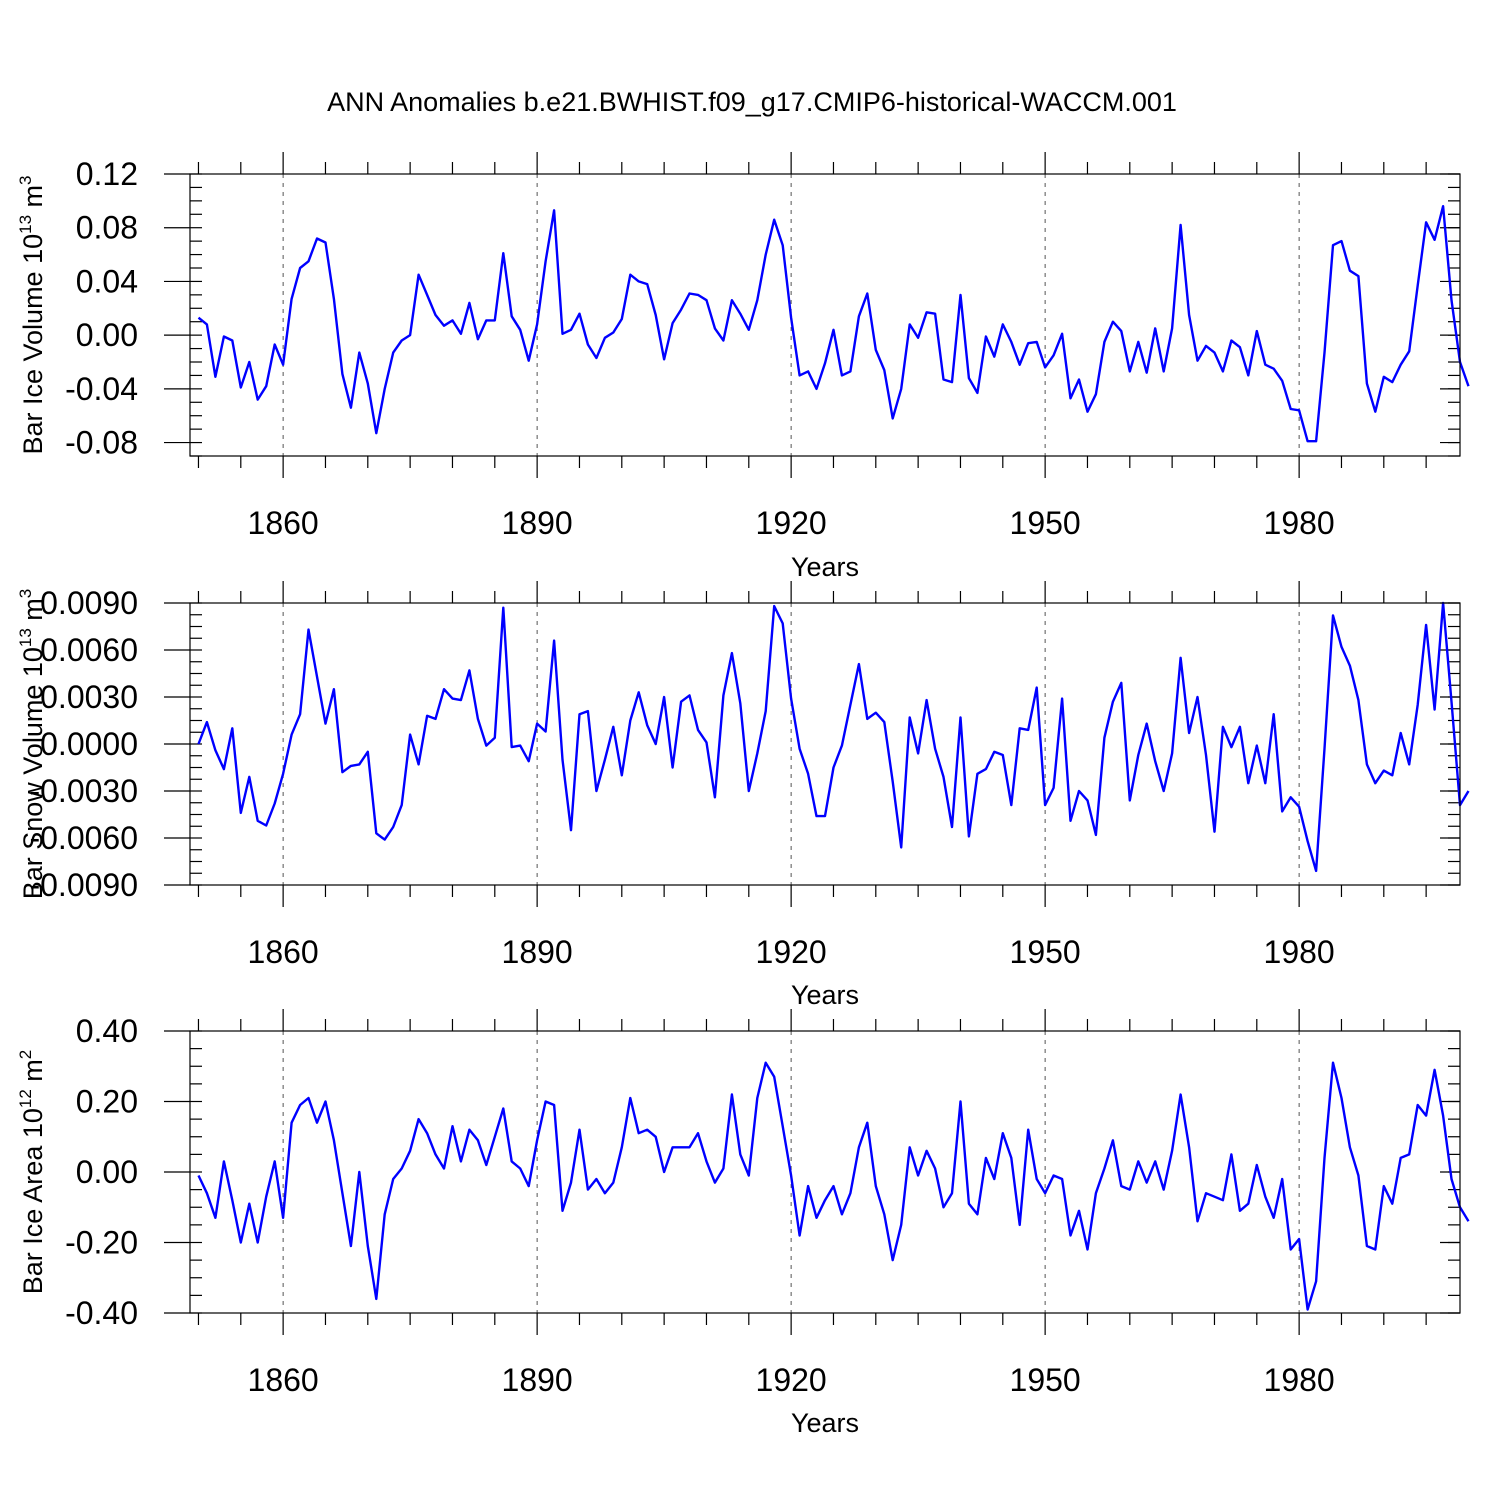 The width and height of the screenshot is (1500, 1500). I want to click on ice-area-xtick-label: 1890, so click(537, 1380).